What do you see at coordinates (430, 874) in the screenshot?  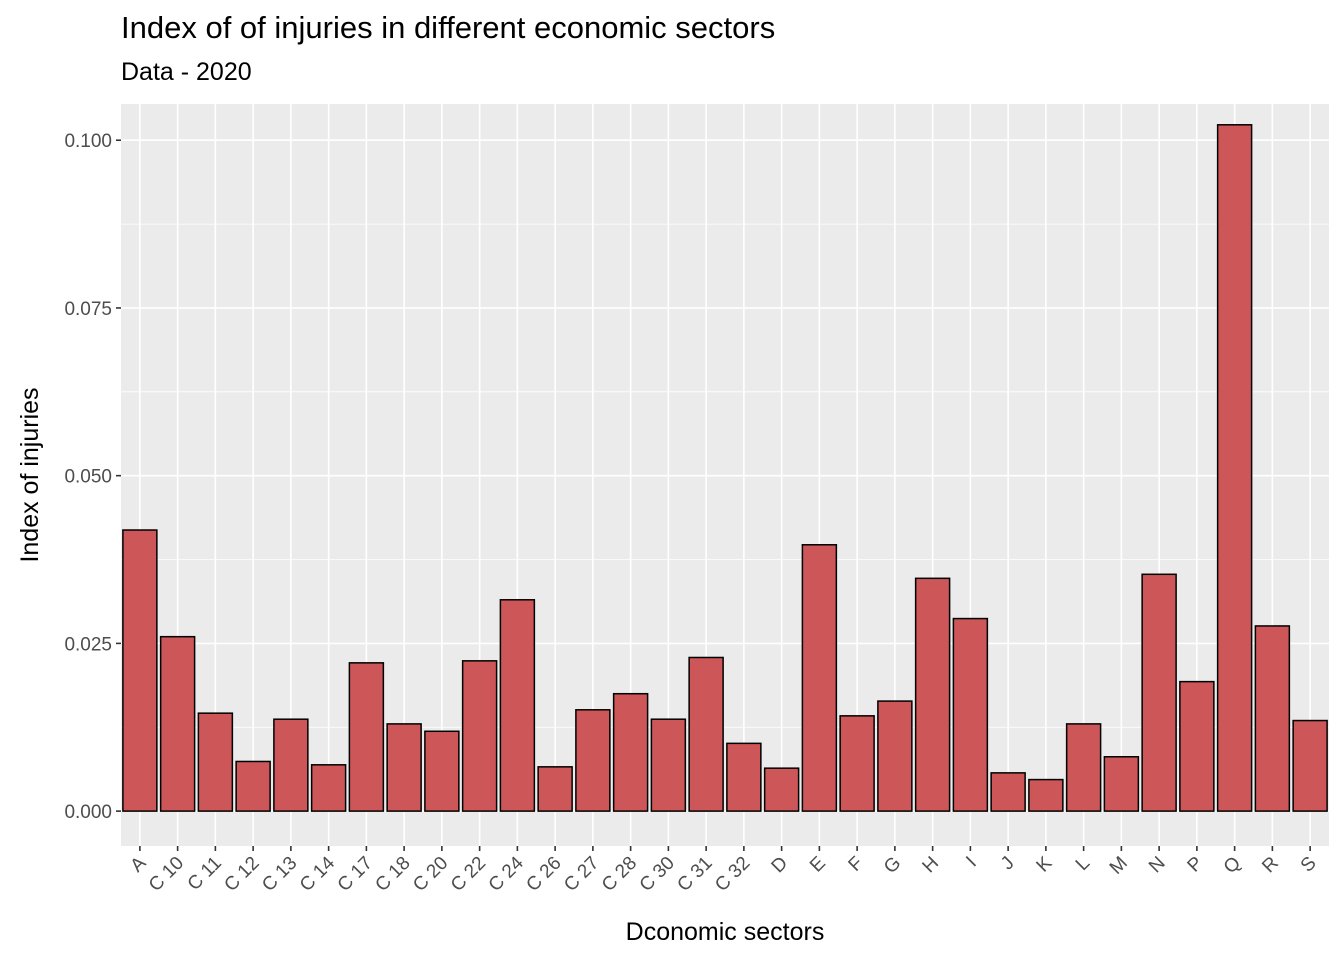 I see `x-tick-label: C 20` at bounding box center [430, 874].